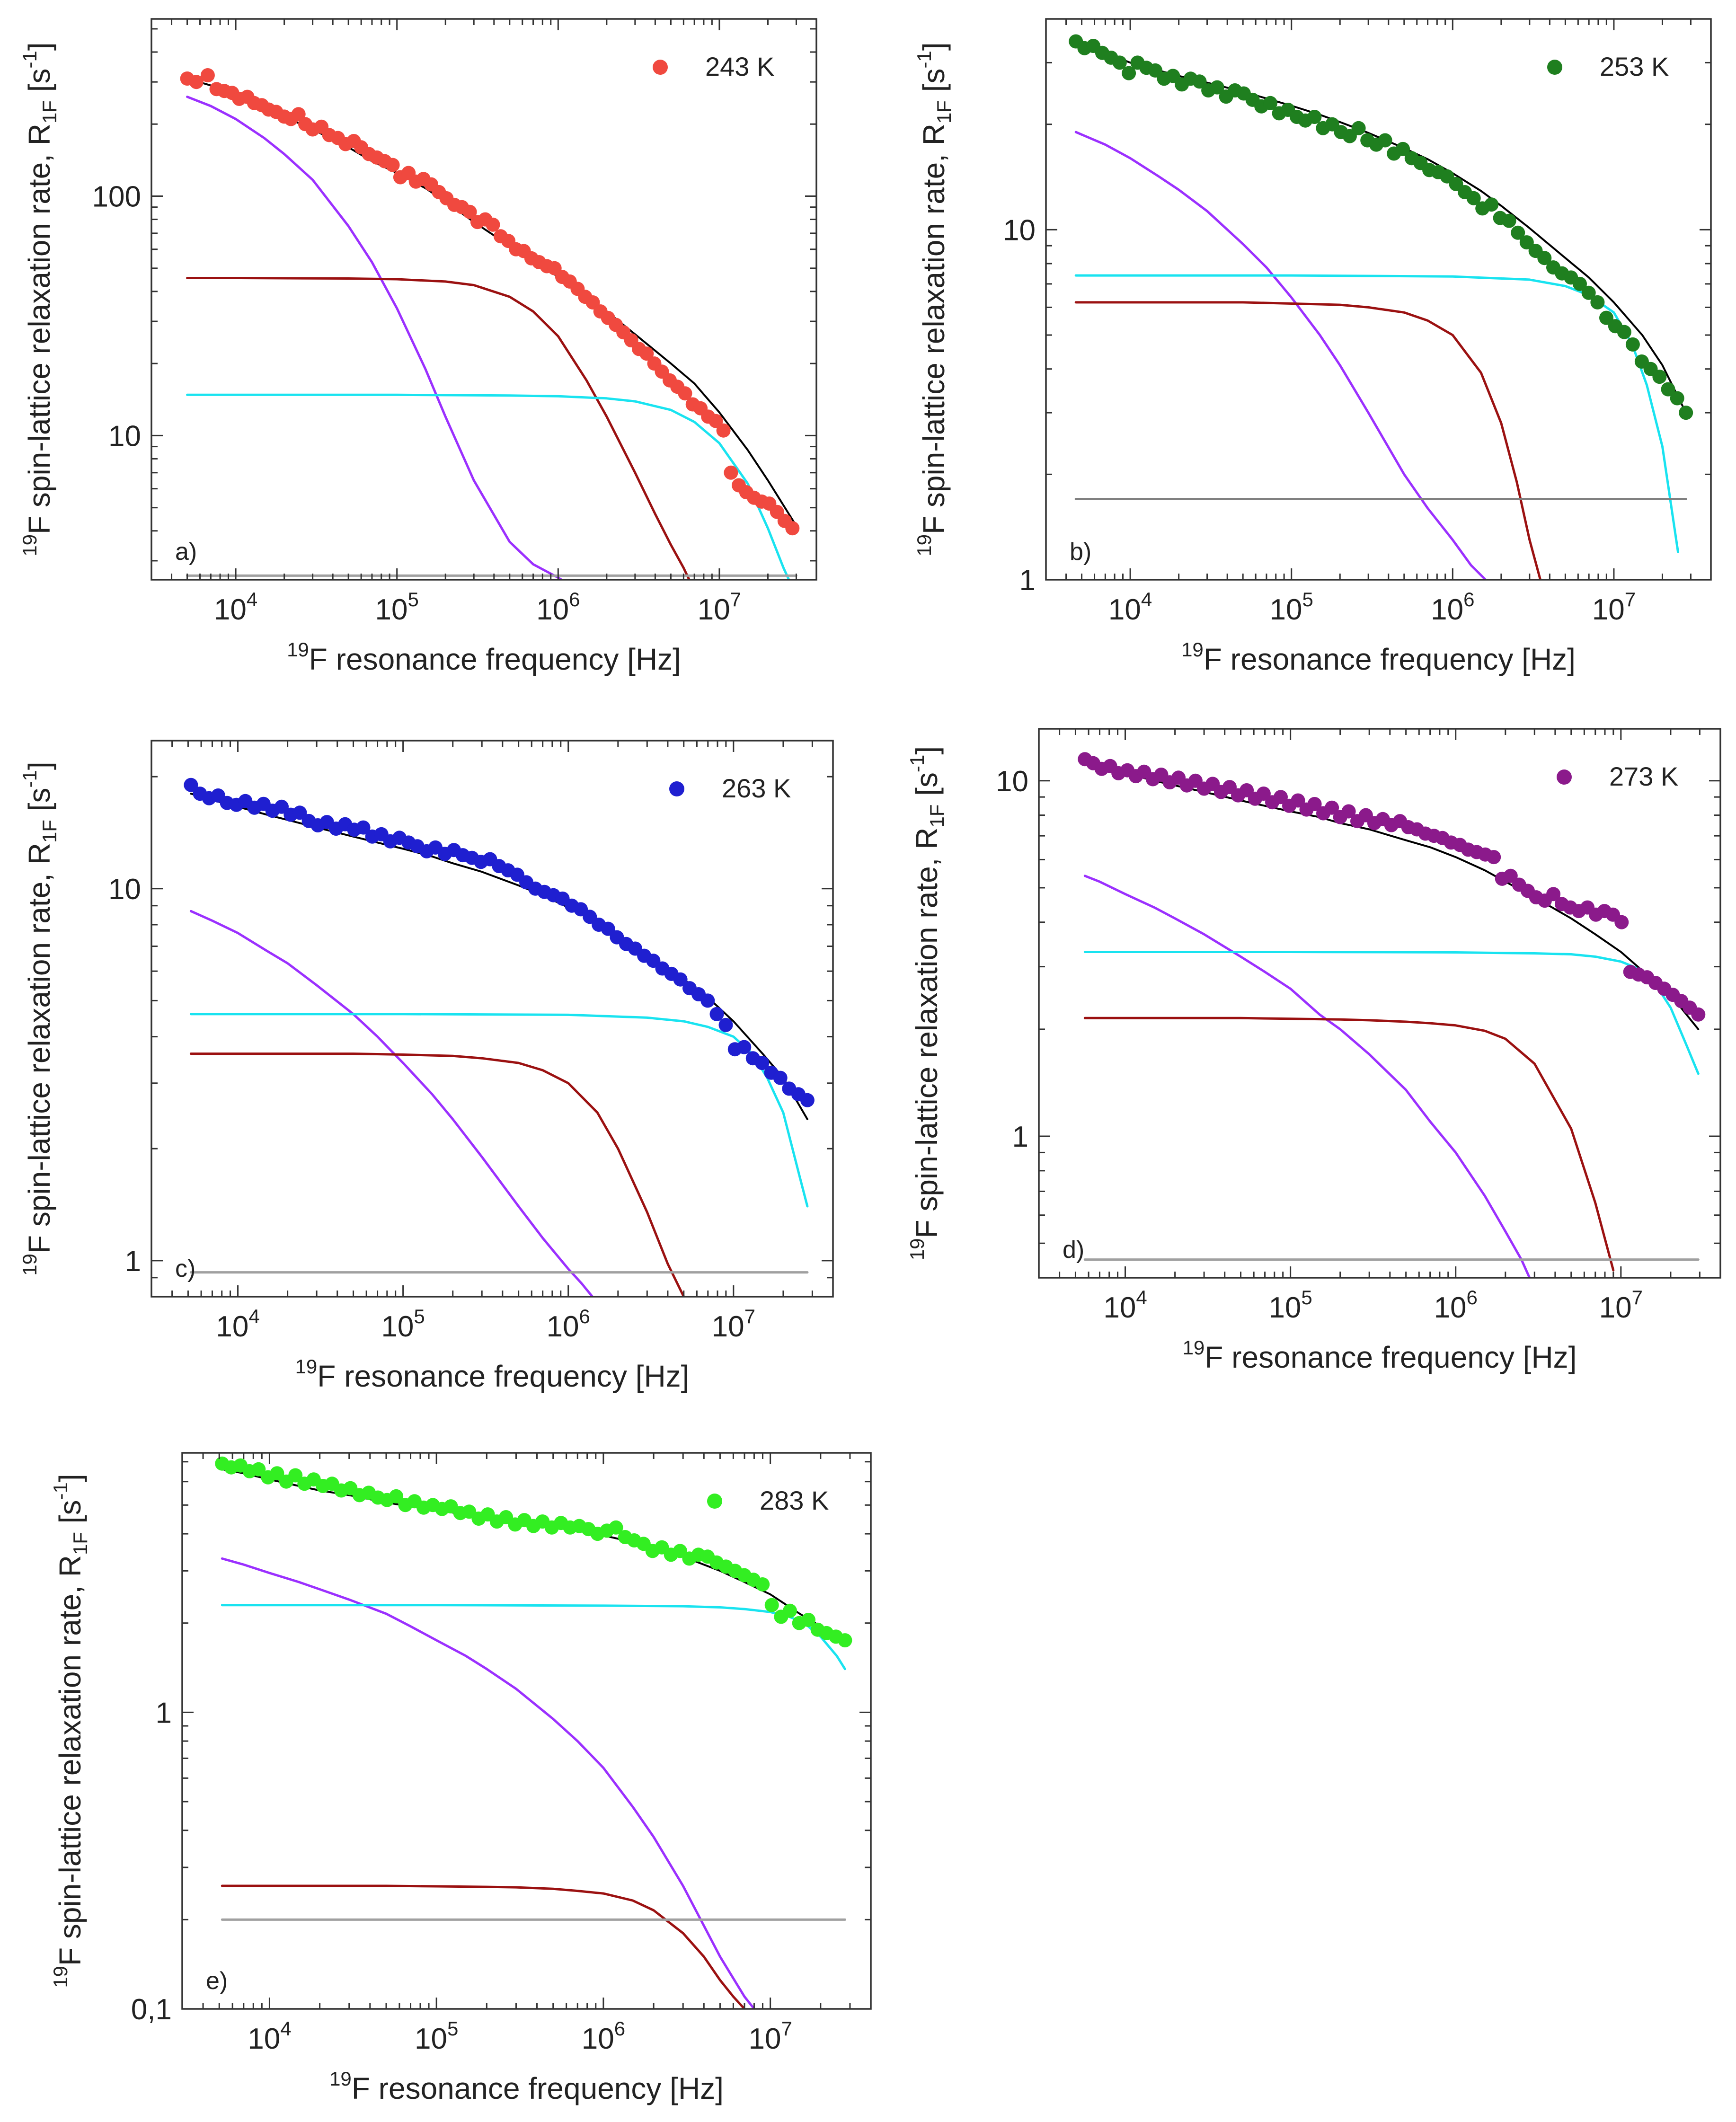 The image size is (1736, 2122). I want to click on legend-label: 273 K, so click(1643, 776).